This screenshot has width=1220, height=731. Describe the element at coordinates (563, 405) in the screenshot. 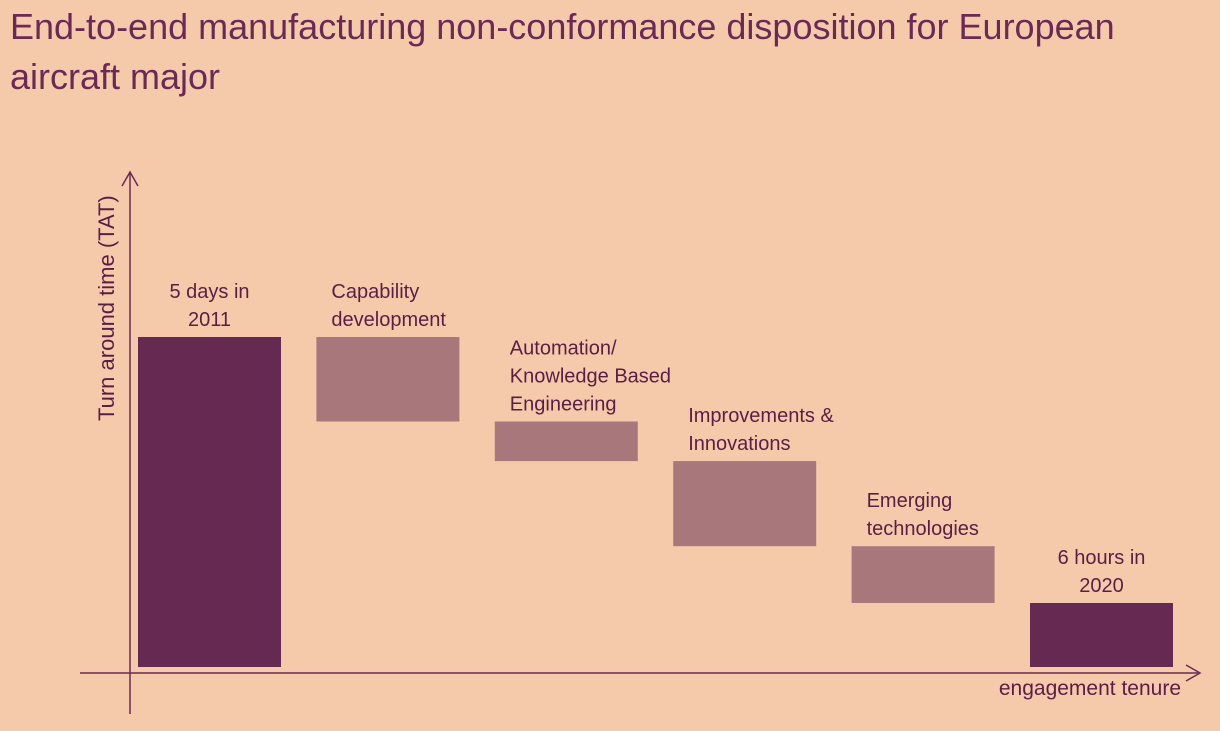

I see `bar-label-line: Engineering` at that location.